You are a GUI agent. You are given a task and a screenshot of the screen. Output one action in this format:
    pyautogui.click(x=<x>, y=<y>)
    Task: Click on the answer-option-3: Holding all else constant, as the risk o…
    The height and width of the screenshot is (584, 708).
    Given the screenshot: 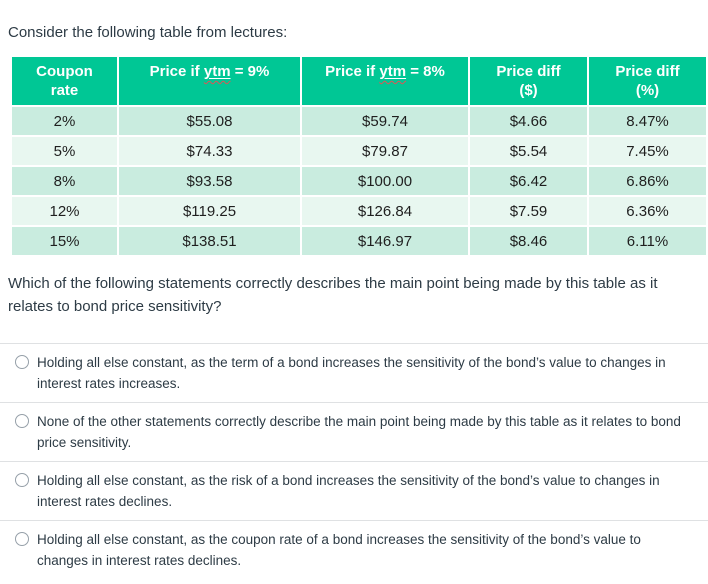 What is the action you would take?
    pyautogui.click(x=354, y=490)
    